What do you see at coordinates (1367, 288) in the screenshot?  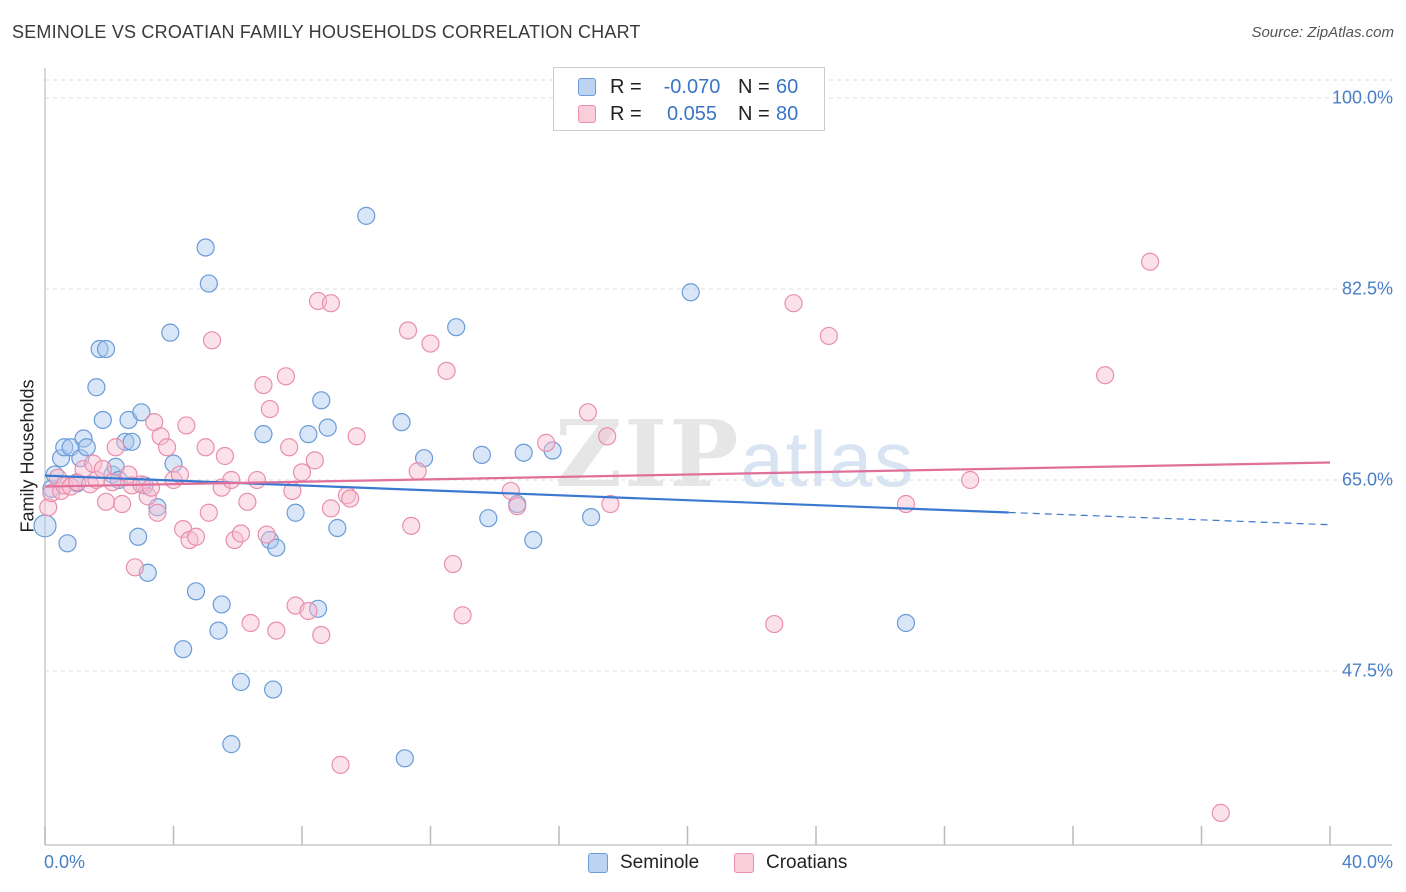 I see `y-tick-label-2: 82.5%` at bounding box center [1367, 288].